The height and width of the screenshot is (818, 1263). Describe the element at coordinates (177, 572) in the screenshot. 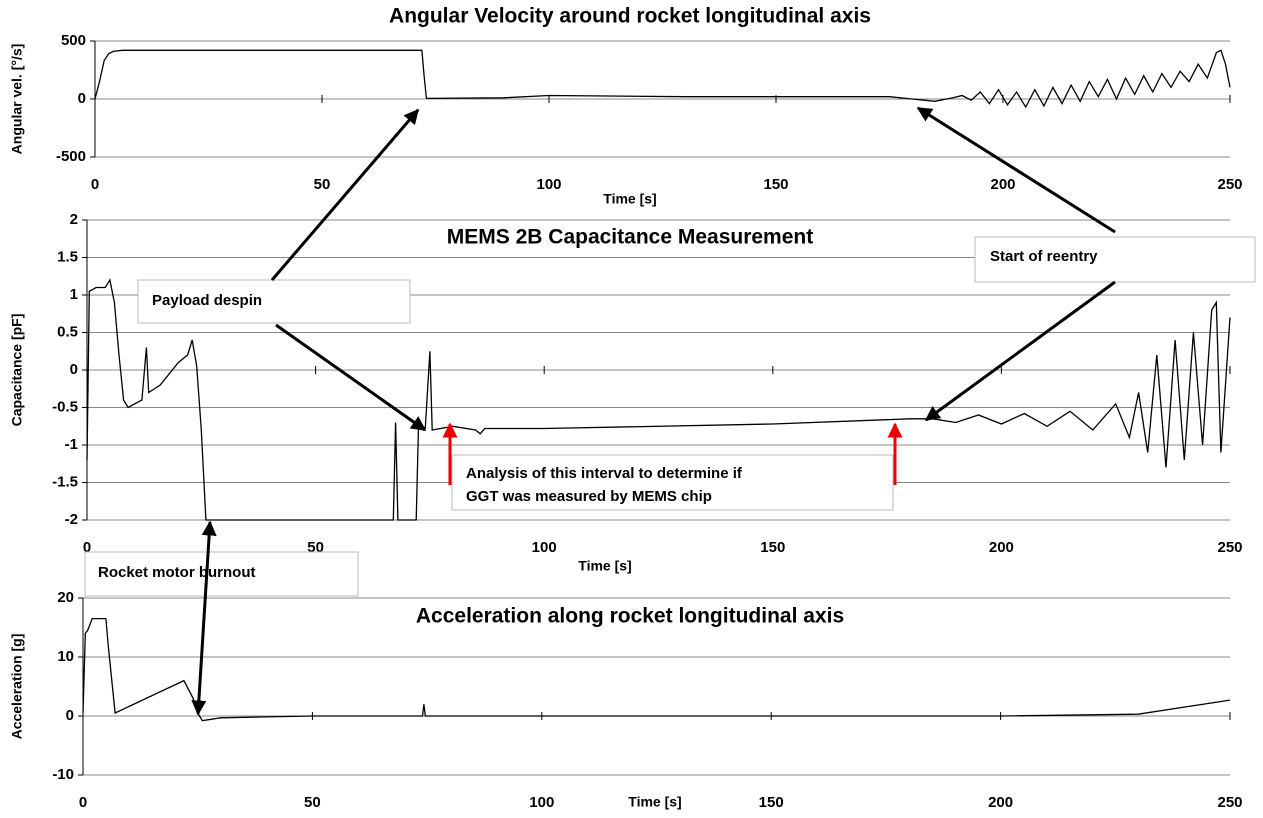

I see `annotation: Rocket motor burnout` at that location.